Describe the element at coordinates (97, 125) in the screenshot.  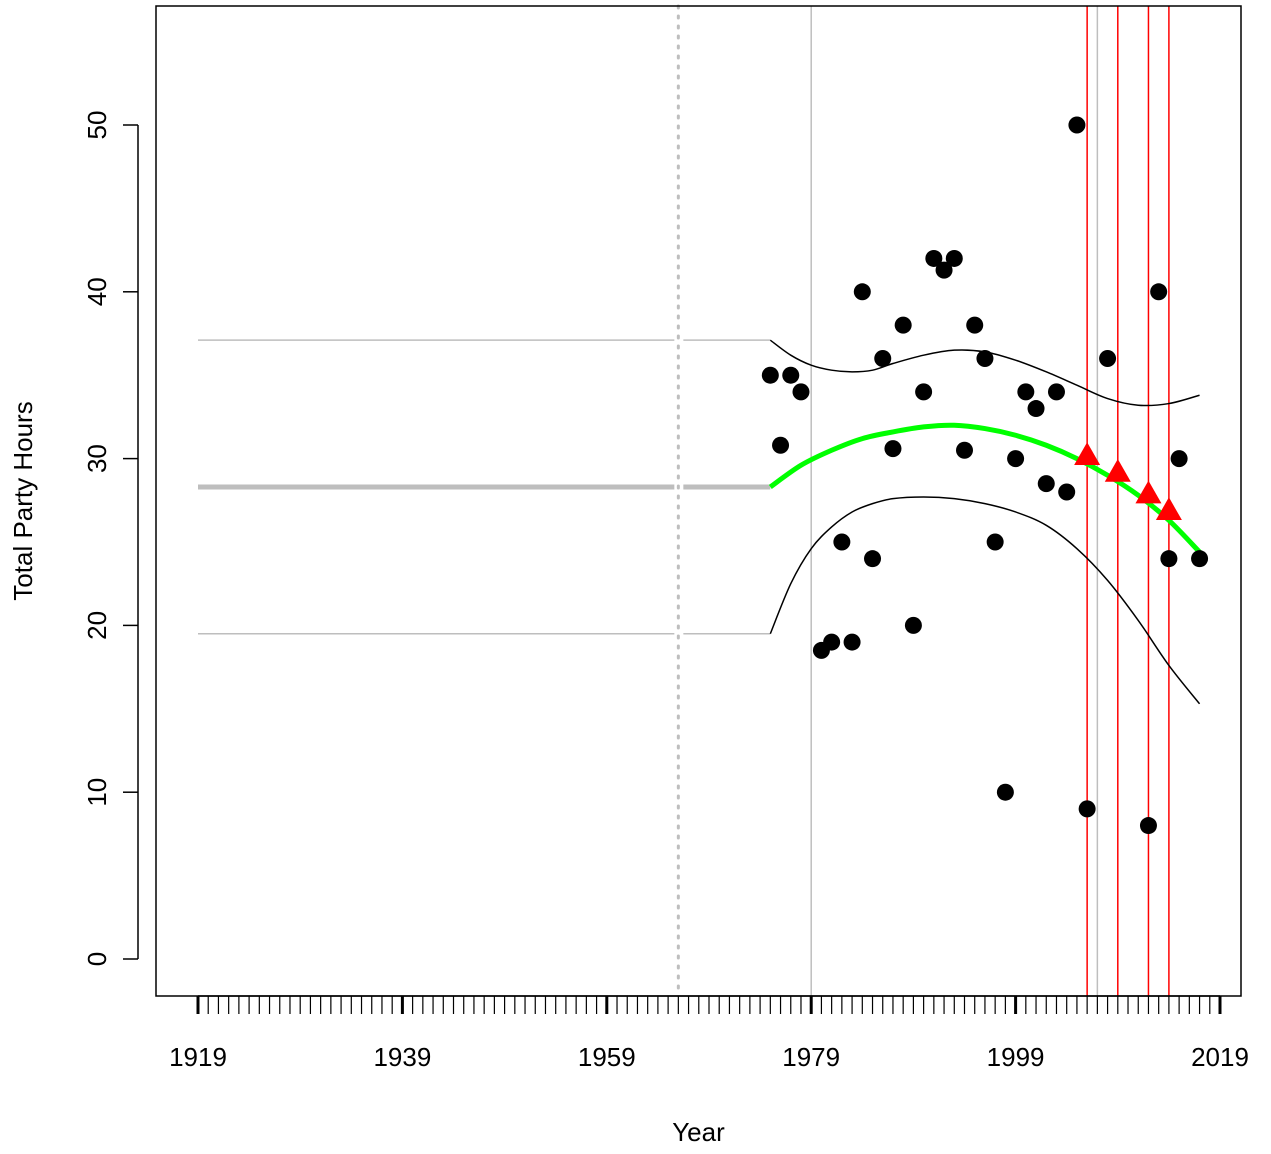
I see `y-tick-label: 50` at that location.